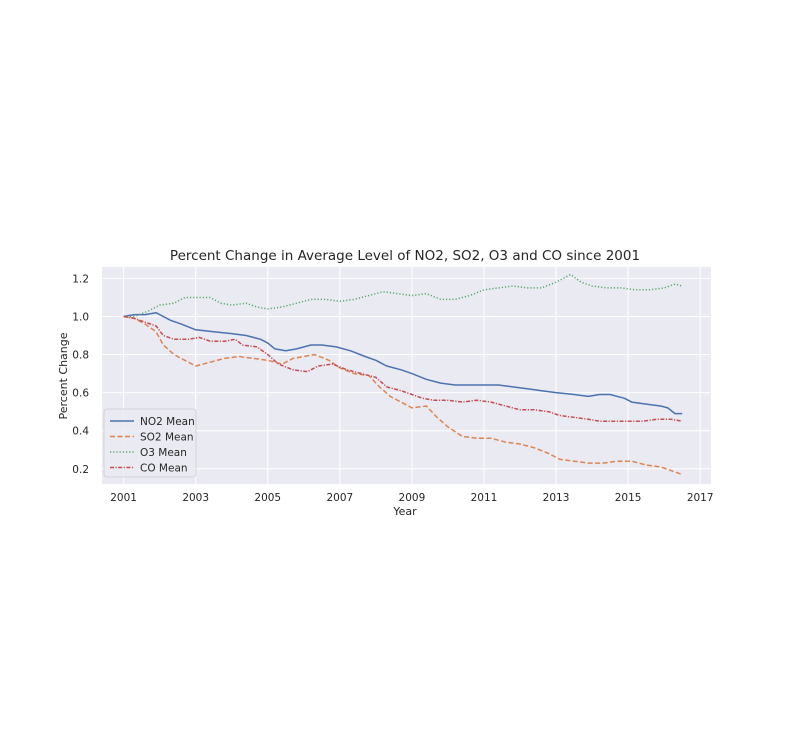 The image size is (792, 750). Describe the element at coordinates (339, 498) in the screenshot. I see `x-tick-label: 2007` at that location.